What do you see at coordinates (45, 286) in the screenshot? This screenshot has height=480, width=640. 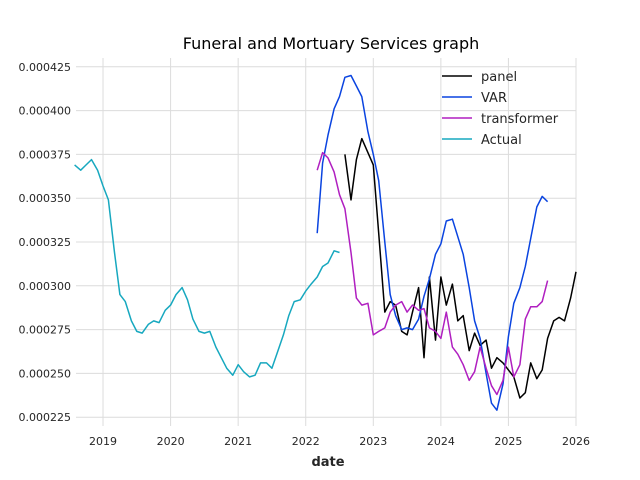 I see `y-tick-label: 0.000300` at bounding box center [45, 286].